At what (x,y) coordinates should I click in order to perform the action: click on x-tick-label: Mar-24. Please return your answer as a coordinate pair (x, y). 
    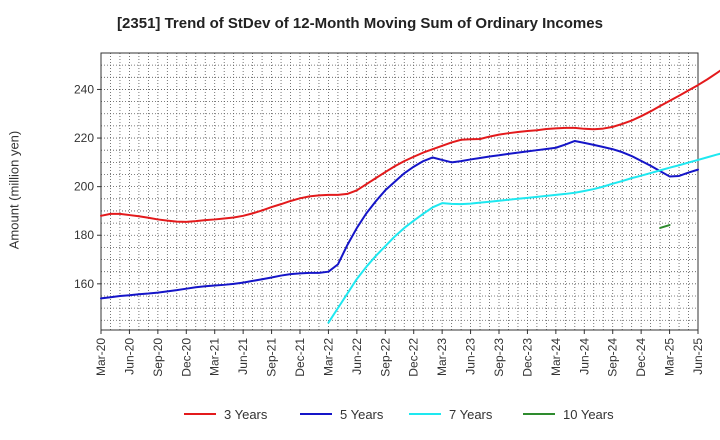
    Looking at the image, I should click on (556, 357).